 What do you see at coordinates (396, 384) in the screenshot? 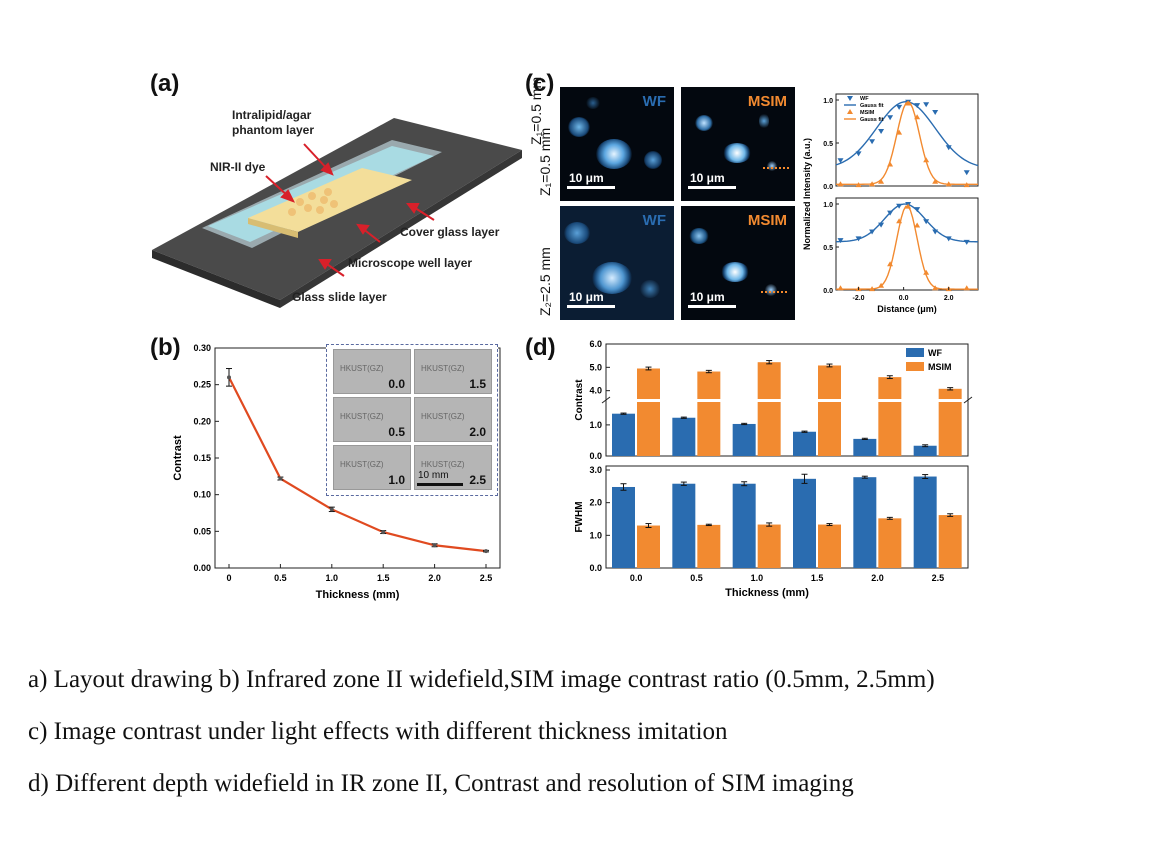
I see `tile-value: 0.0` at bounding box center [396, 384].